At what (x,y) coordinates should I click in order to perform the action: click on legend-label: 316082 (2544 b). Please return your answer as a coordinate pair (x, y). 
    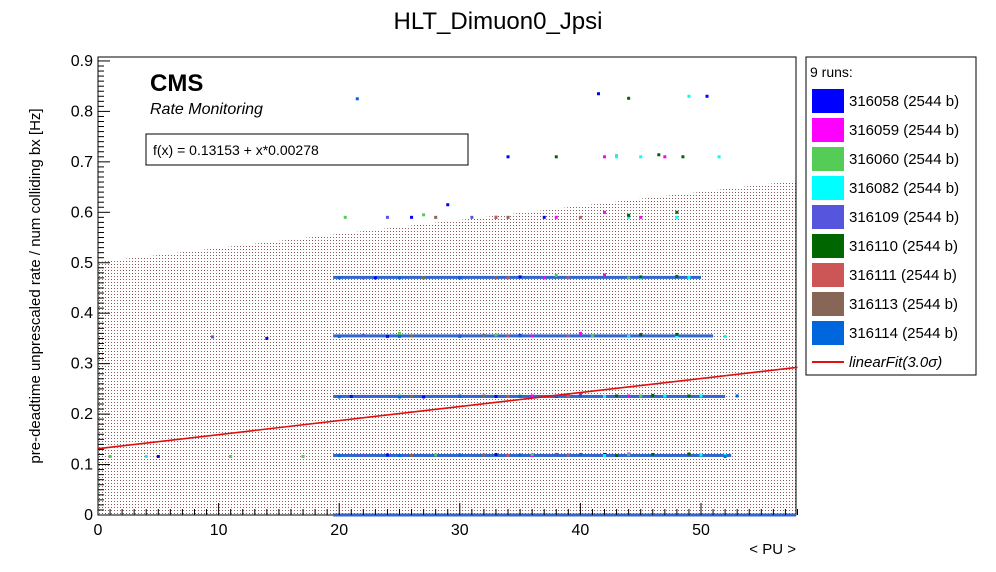
    Looking at the image, I should click on (904, 188).